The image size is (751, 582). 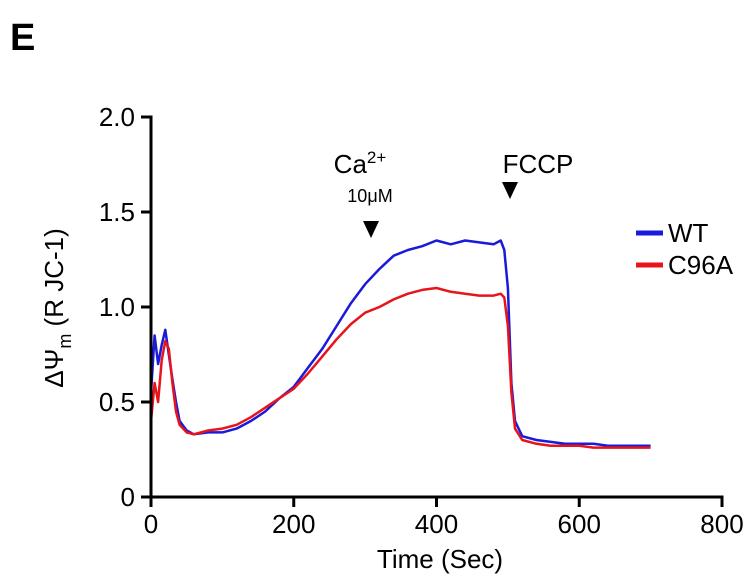 I want to click on annotation-fccp: FCCP, so click(x=538, y=164).